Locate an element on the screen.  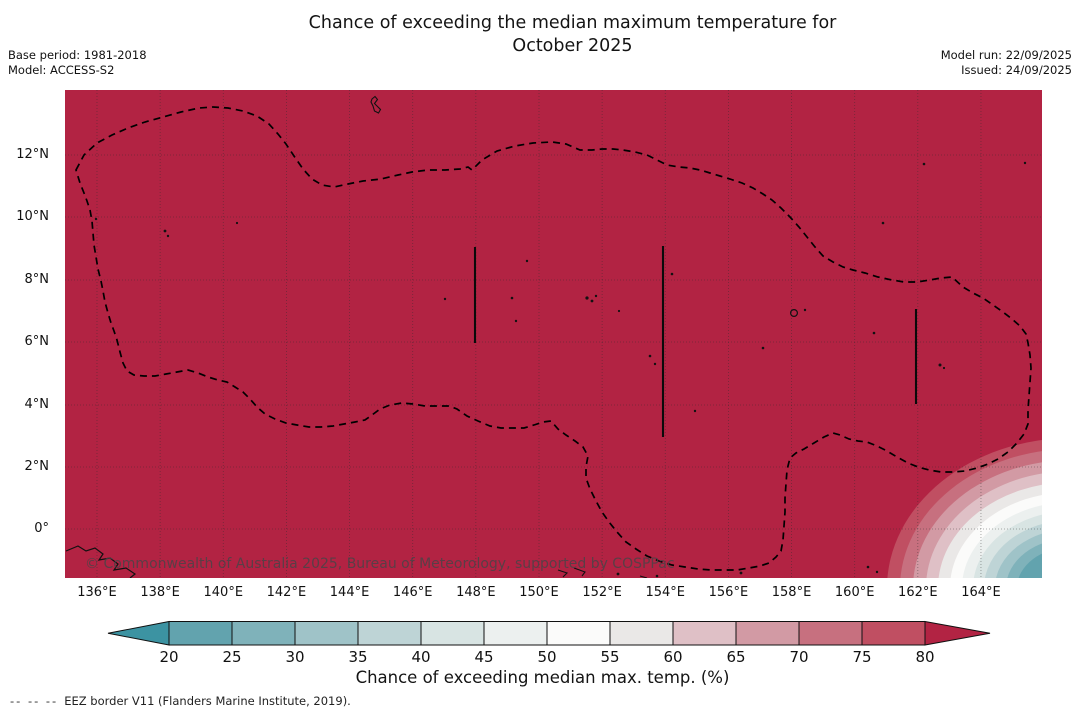
x-tick-label: 142°E is located at coordinates (286, 592).